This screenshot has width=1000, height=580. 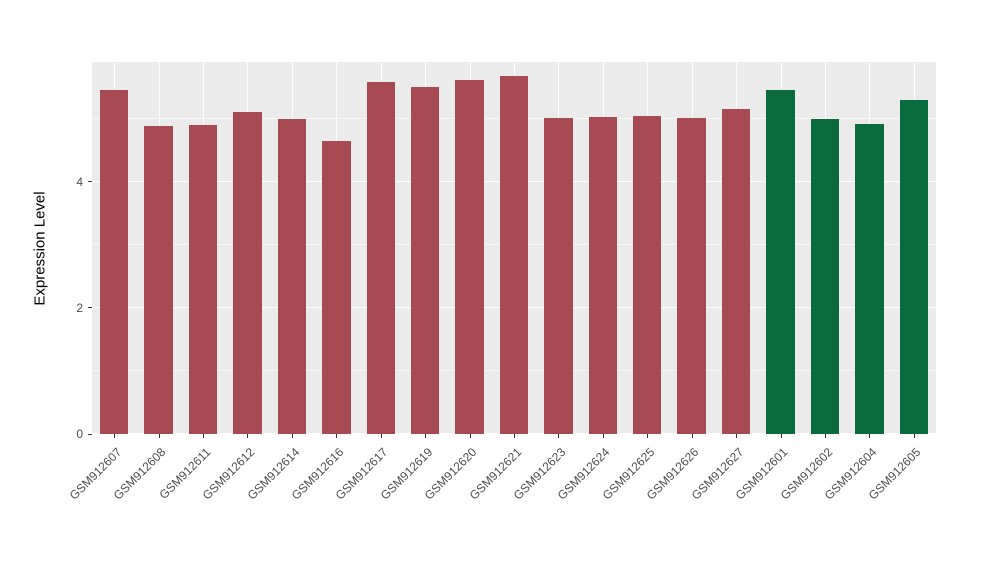 I want to click on y-tick-label: 4, so click(x=79, y=181).